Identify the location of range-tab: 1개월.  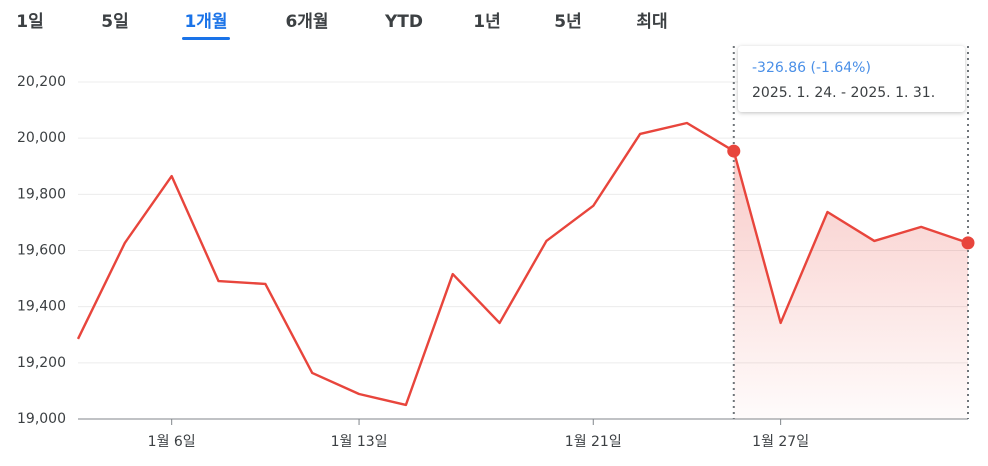
(205, 22).